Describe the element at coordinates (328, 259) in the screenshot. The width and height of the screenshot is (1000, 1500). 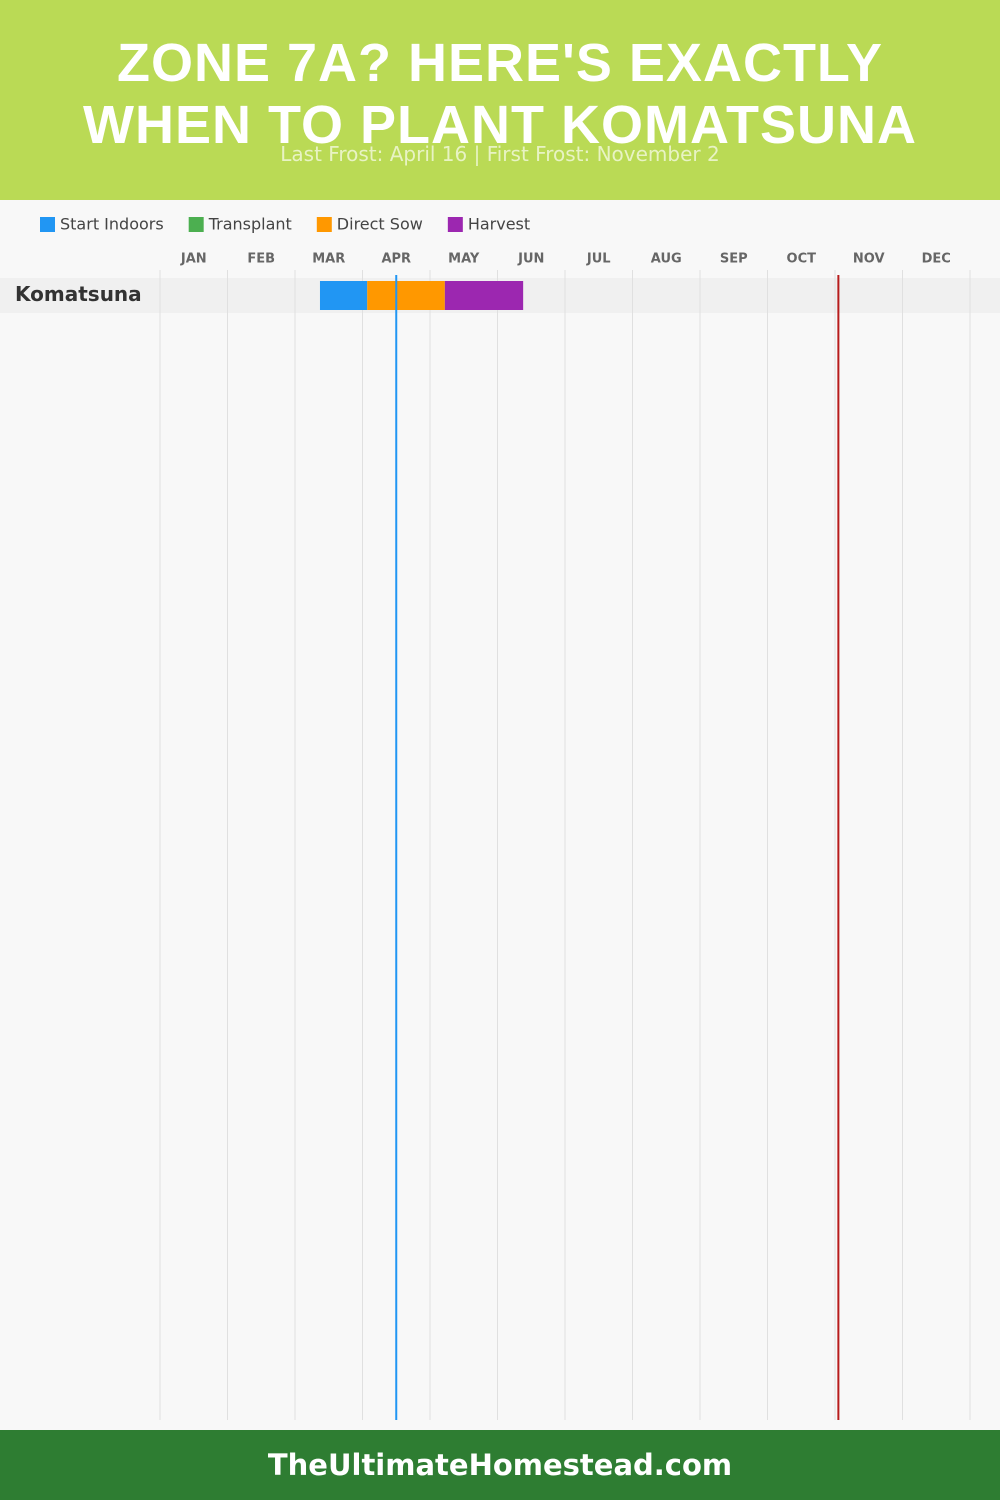
I see `month-label: MAR` at that location.